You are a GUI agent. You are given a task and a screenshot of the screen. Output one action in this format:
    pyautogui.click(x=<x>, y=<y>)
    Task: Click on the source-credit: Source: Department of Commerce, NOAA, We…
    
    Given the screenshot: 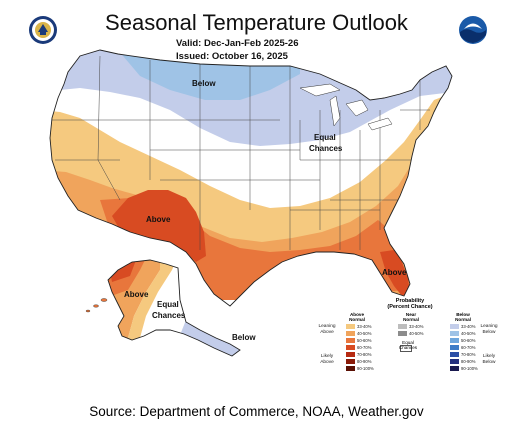 What is the action you would take?
    pyautogui.click(x=256, y=411)
    